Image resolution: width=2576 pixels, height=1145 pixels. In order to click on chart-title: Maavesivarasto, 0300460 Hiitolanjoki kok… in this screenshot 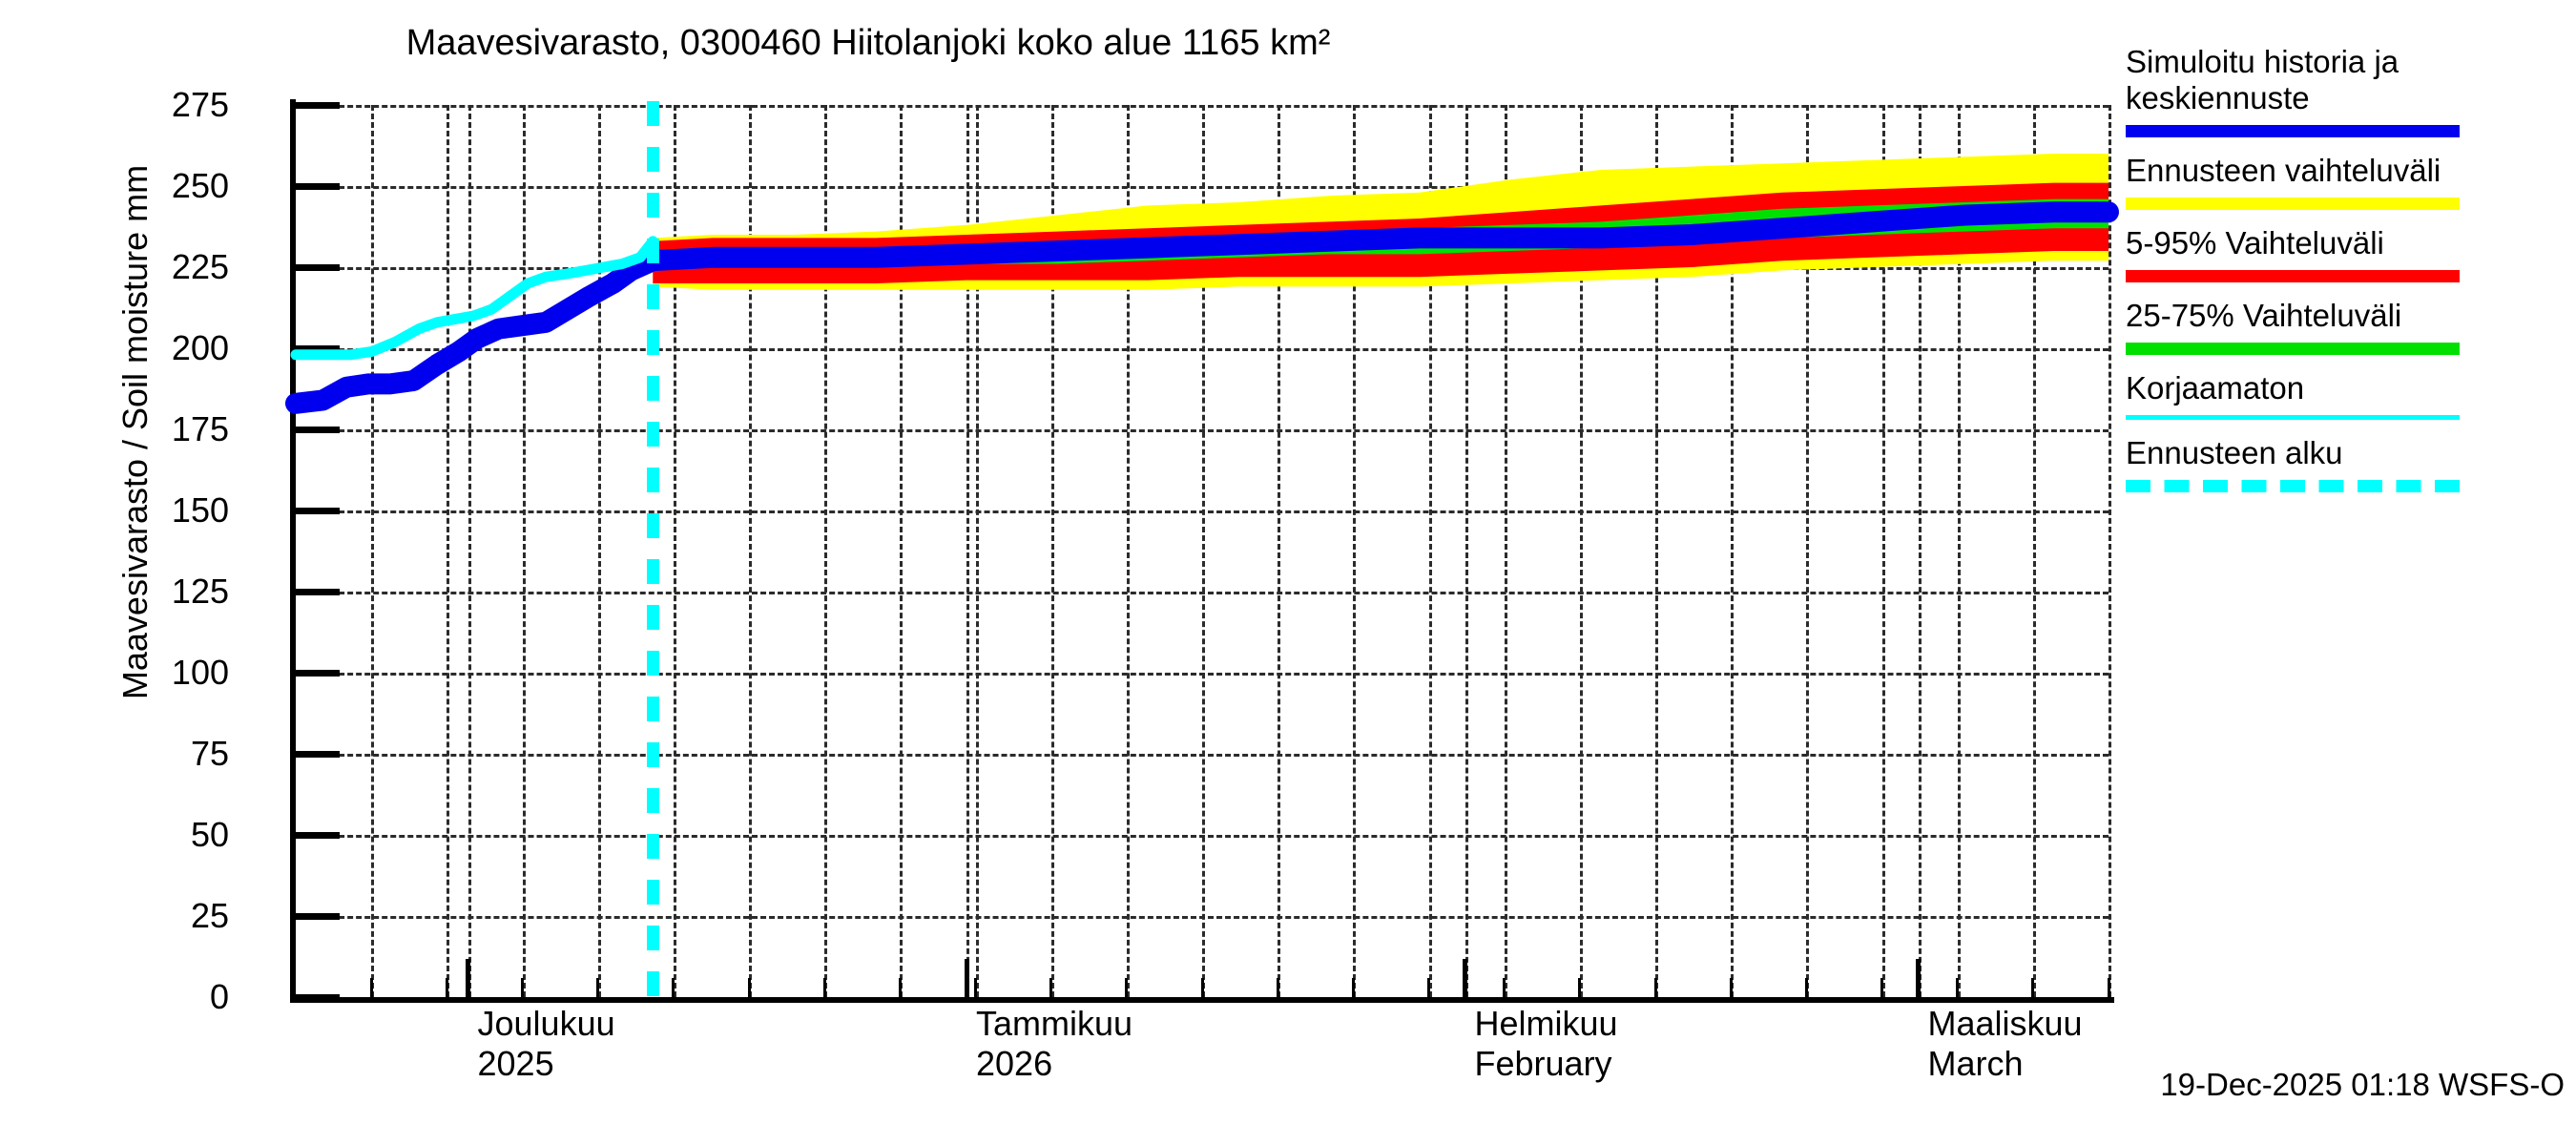, I will do `click(868, 43)`.